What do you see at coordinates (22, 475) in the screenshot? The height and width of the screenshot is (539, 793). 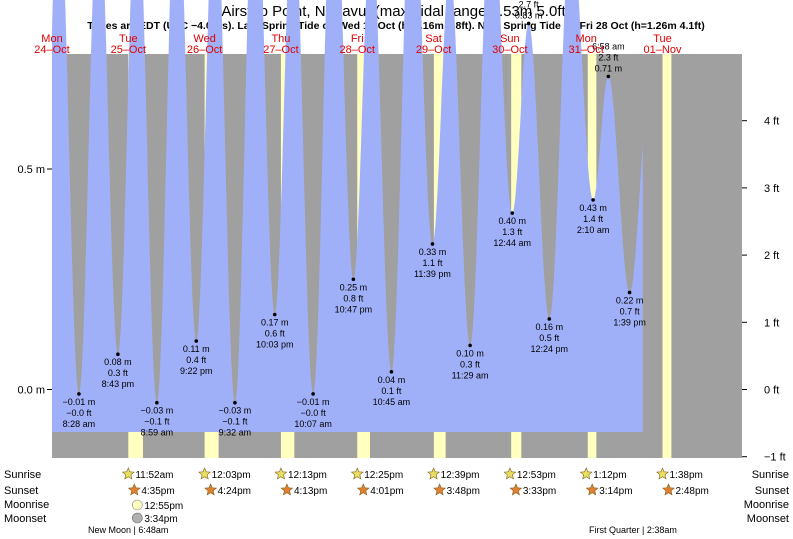 I see `row-label-sunrise-left: Sunrise` at bounding box center [22, 475].